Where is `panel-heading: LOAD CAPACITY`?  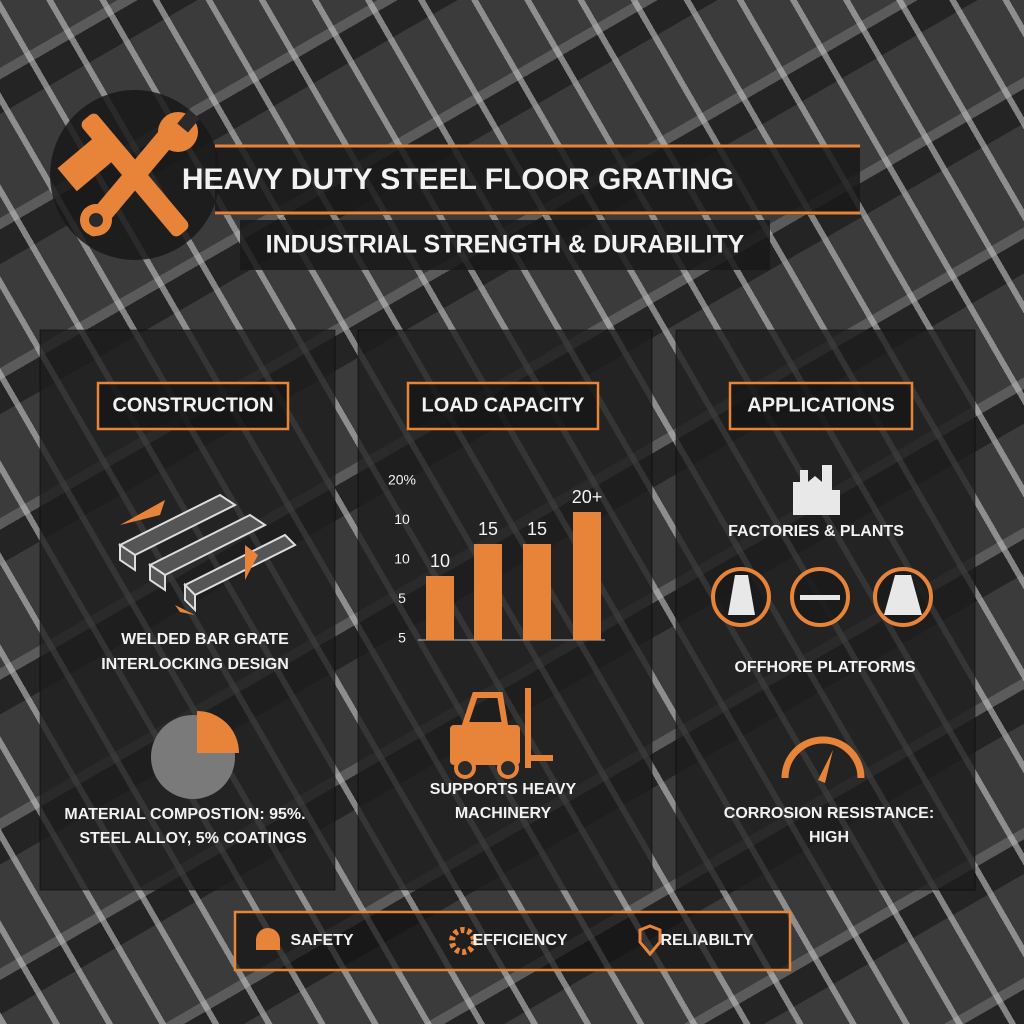
panel-heading: LOAD CAPACITY is located at coordinates (504, 405).